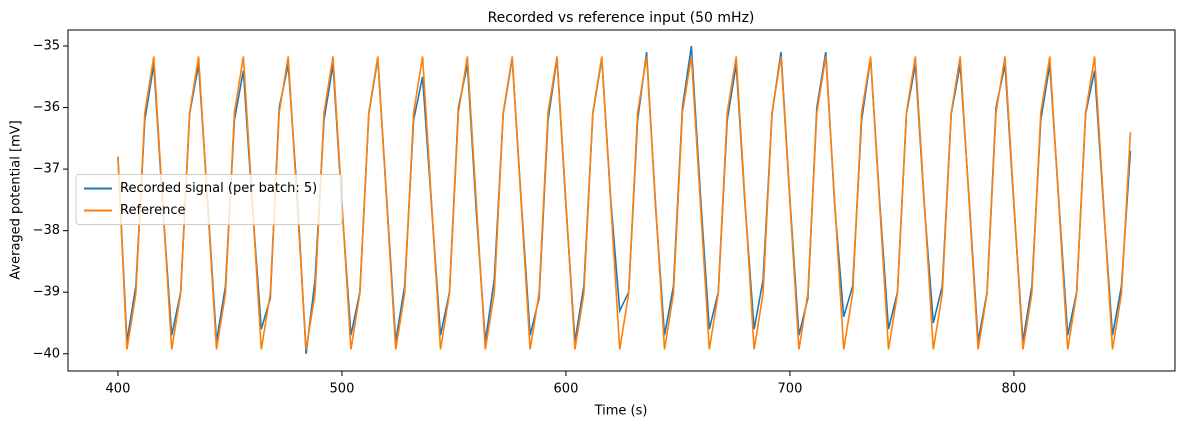 This screenshot has height=433, width=1189. Describe the element at coordinates (46, 353) in the screenshot. I see `y-tick-label: −40` at that location.